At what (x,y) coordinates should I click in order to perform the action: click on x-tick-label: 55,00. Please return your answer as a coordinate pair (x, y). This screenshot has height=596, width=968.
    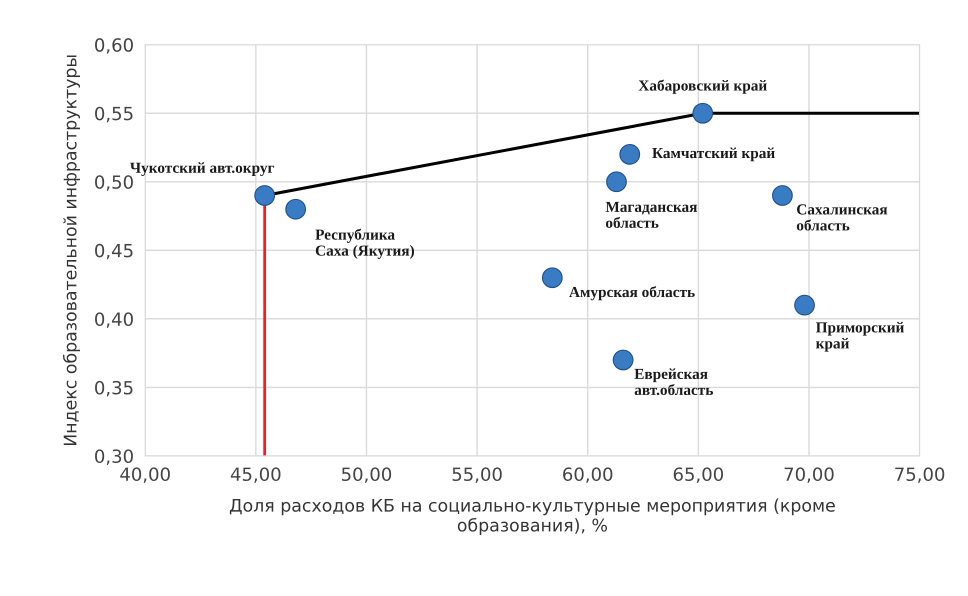
    Looking at the image, I should click on (477, 475).